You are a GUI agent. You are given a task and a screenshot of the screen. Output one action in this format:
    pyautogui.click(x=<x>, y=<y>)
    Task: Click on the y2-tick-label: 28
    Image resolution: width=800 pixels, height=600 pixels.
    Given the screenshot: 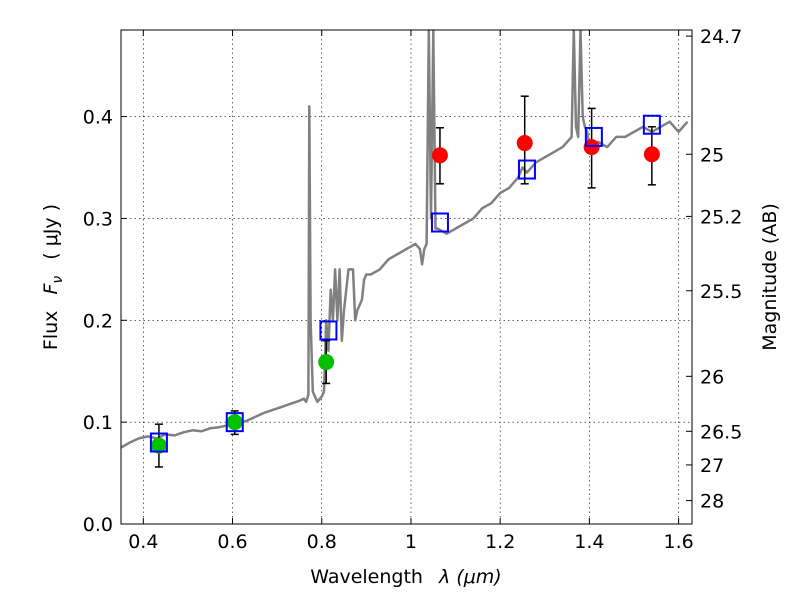 What is the action you would take?
    pyautogui.click(x=712, y=502)
    